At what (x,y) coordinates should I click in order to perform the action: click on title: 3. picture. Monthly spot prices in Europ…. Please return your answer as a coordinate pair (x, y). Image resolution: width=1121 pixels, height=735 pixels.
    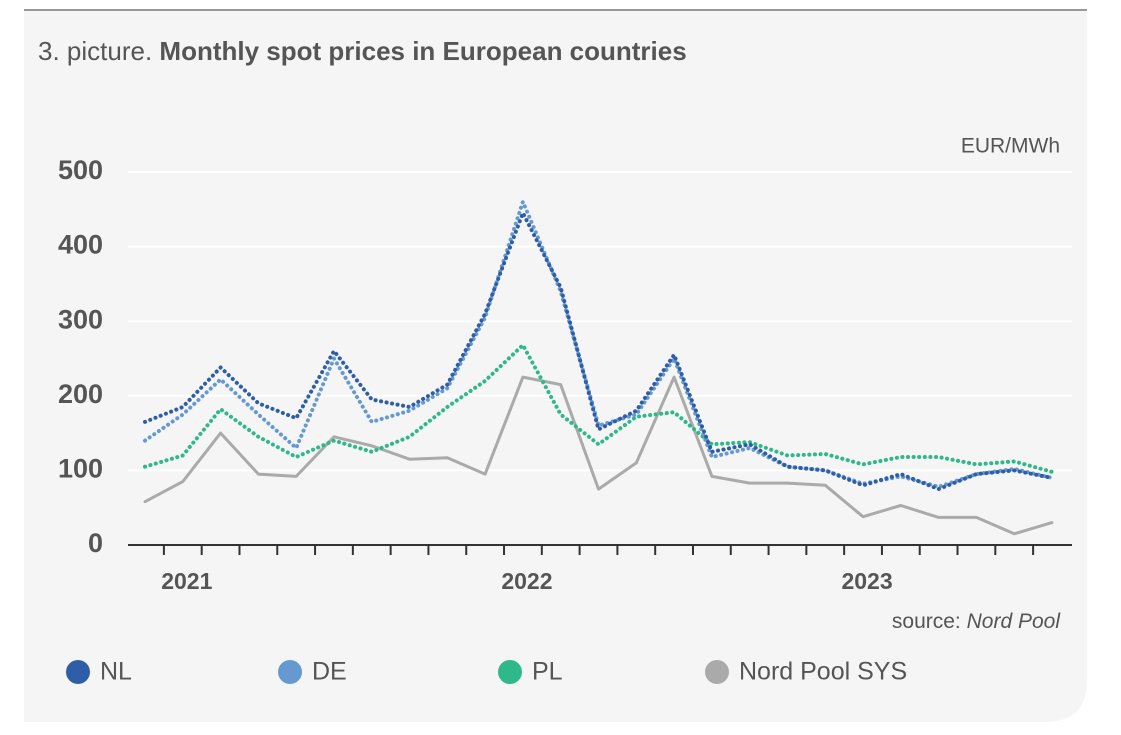
    Looking at the image, I should click on (362, 51).